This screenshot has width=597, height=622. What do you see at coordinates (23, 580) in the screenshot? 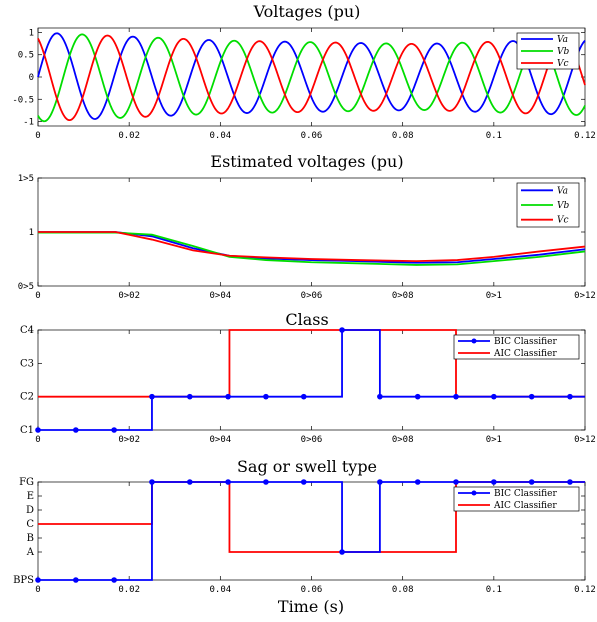
I see `y-tick-label: BPS` at bounding box center [23, 580].